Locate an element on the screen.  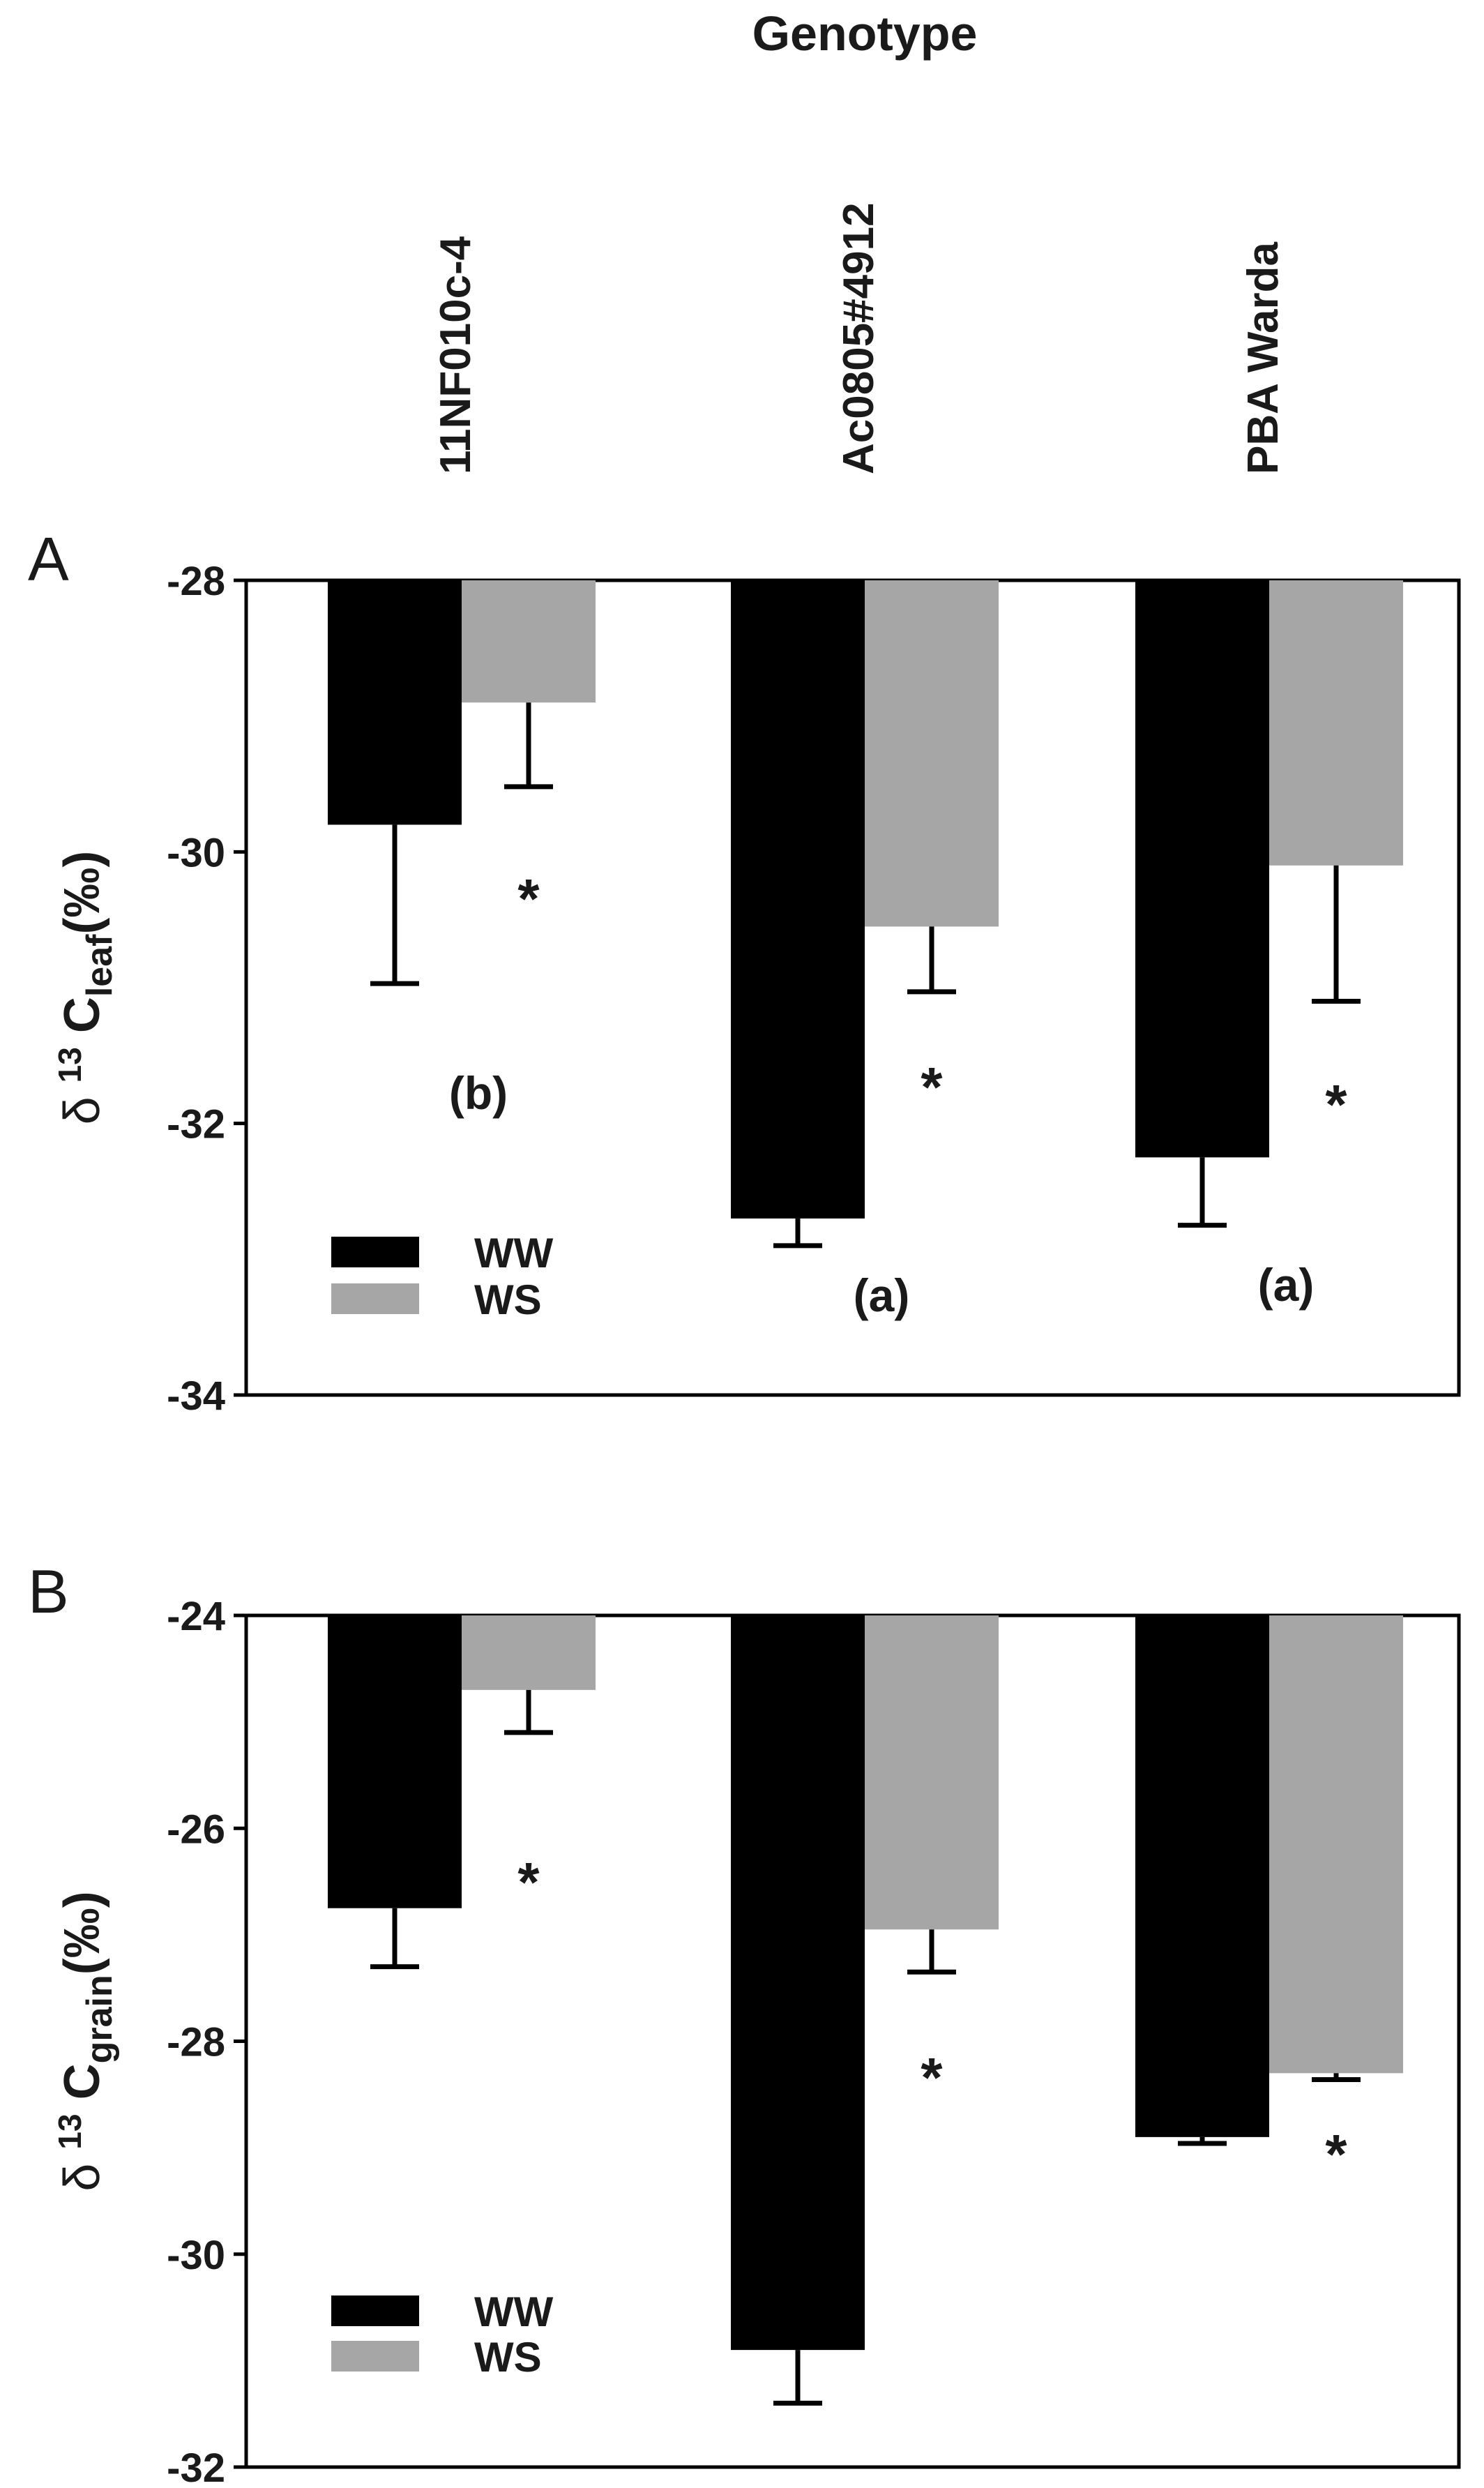
y-tick-label: -34 is located at coordinates (196, 1396).